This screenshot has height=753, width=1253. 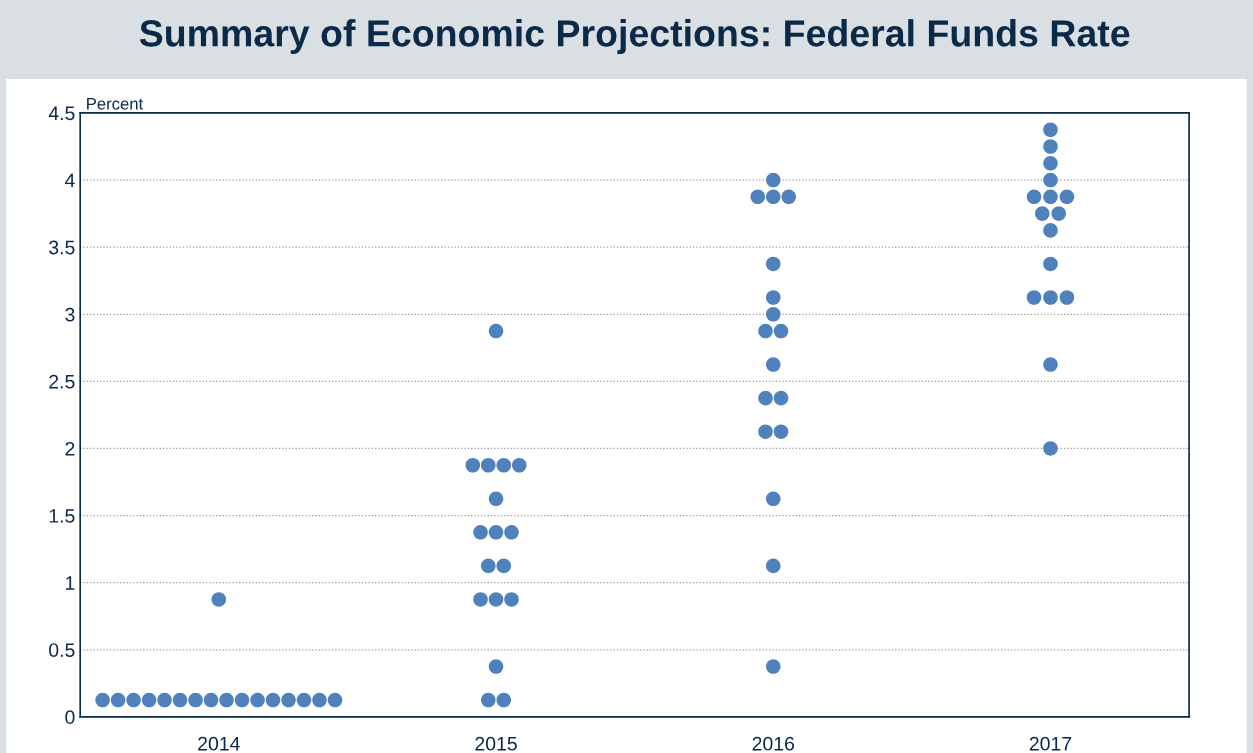 I want to click on y-tick-label: 3, so click(x=70, y=314).